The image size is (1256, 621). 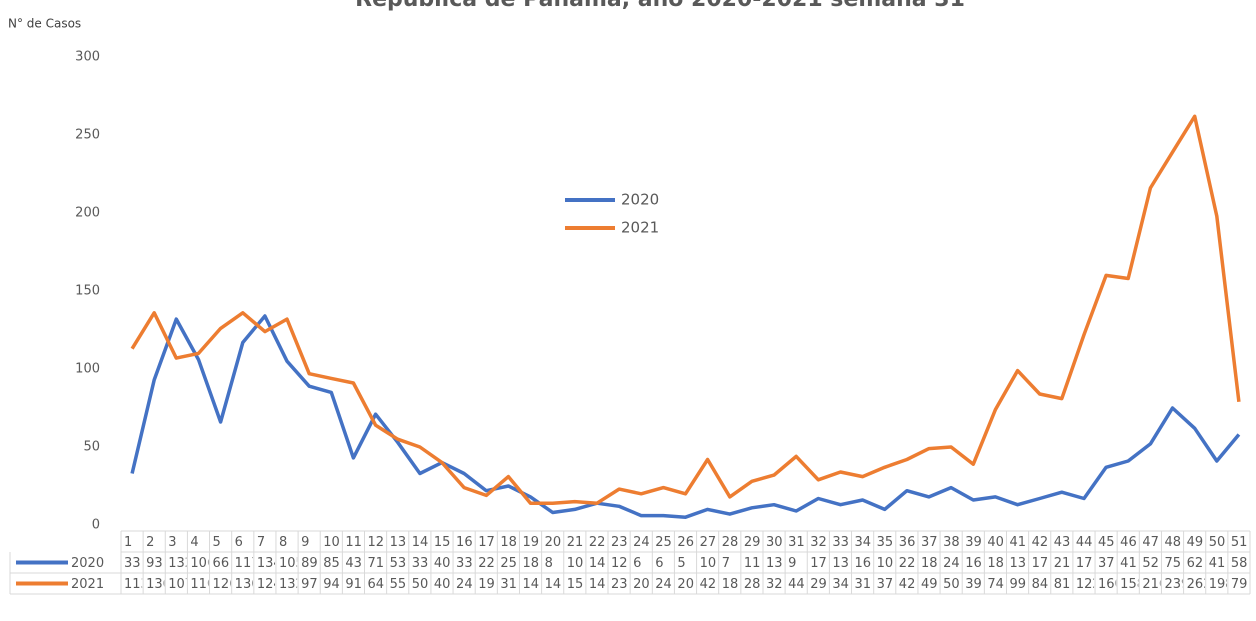 What do you see at coordinates (398, 563) in the screenshot?
I see `table-cell: 53` at bounding box center [398, 563].